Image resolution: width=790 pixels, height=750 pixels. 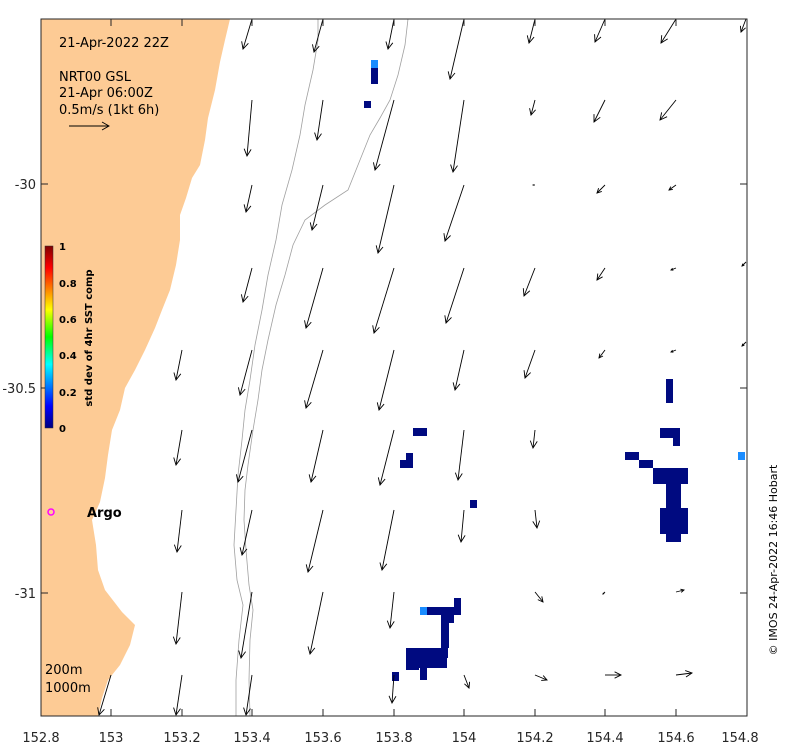 What do you see at coordinates (25, 594) in the screenshot?
I see `y-tick-label: -31` at bounding box center [25, 594].